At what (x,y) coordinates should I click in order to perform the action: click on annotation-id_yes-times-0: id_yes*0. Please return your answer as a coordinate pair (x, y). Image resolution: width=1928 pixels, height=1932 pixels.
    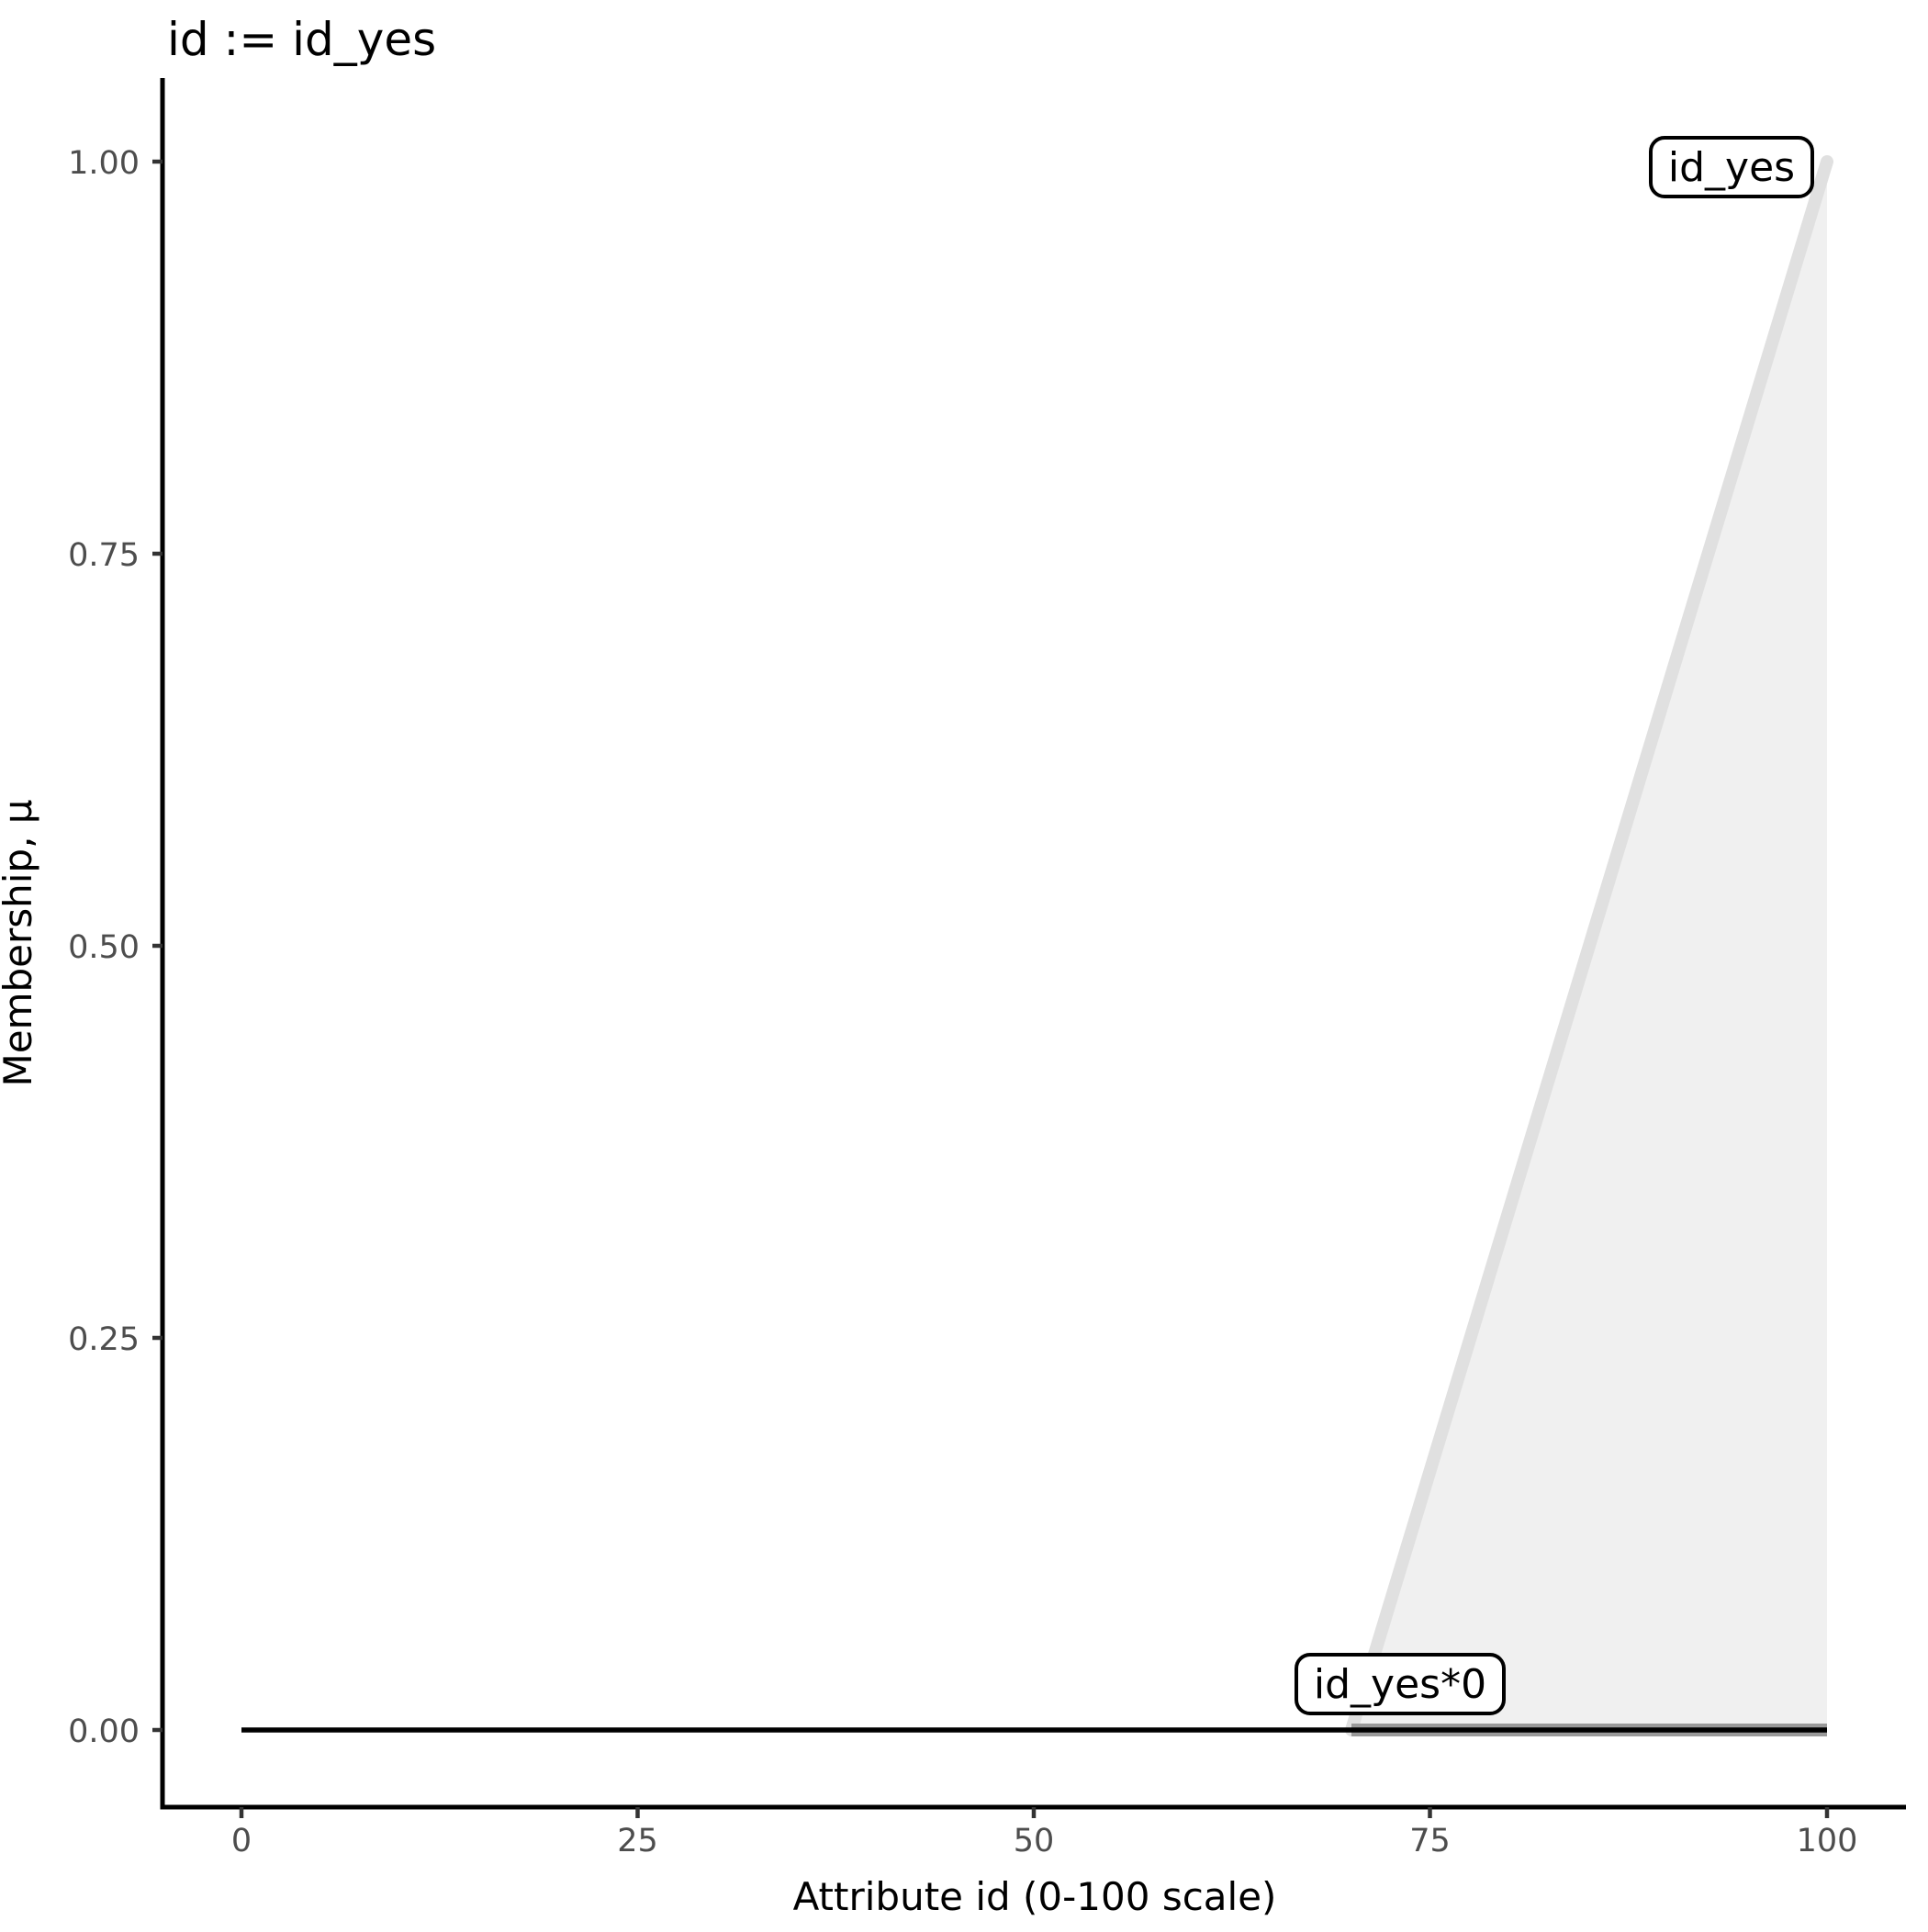
    Looking at the image, I should click on (1400, 1684).